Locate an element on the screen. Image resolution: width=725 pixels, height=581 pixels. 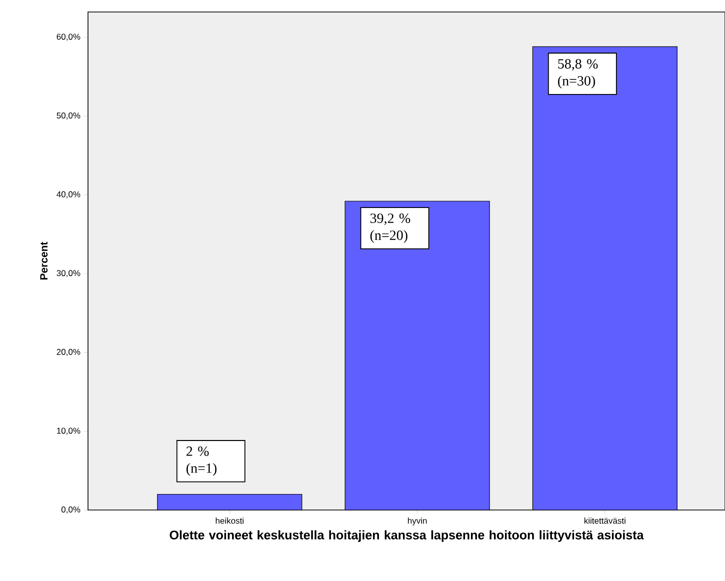
x-axis-title: Olette voineet keskustella hoitajien kanssa lapsenne hoitoon liittyvistä asioista is located at coordinates (407, 536).